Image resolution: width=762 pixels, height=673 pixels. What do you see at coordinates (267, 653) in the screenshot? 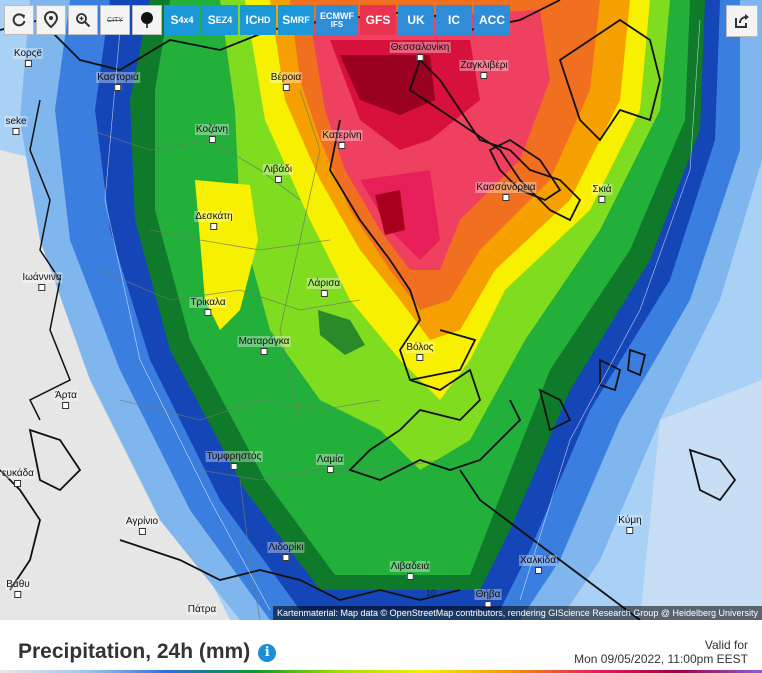
I see `info-icon: i` at bounding box center [267, 653].